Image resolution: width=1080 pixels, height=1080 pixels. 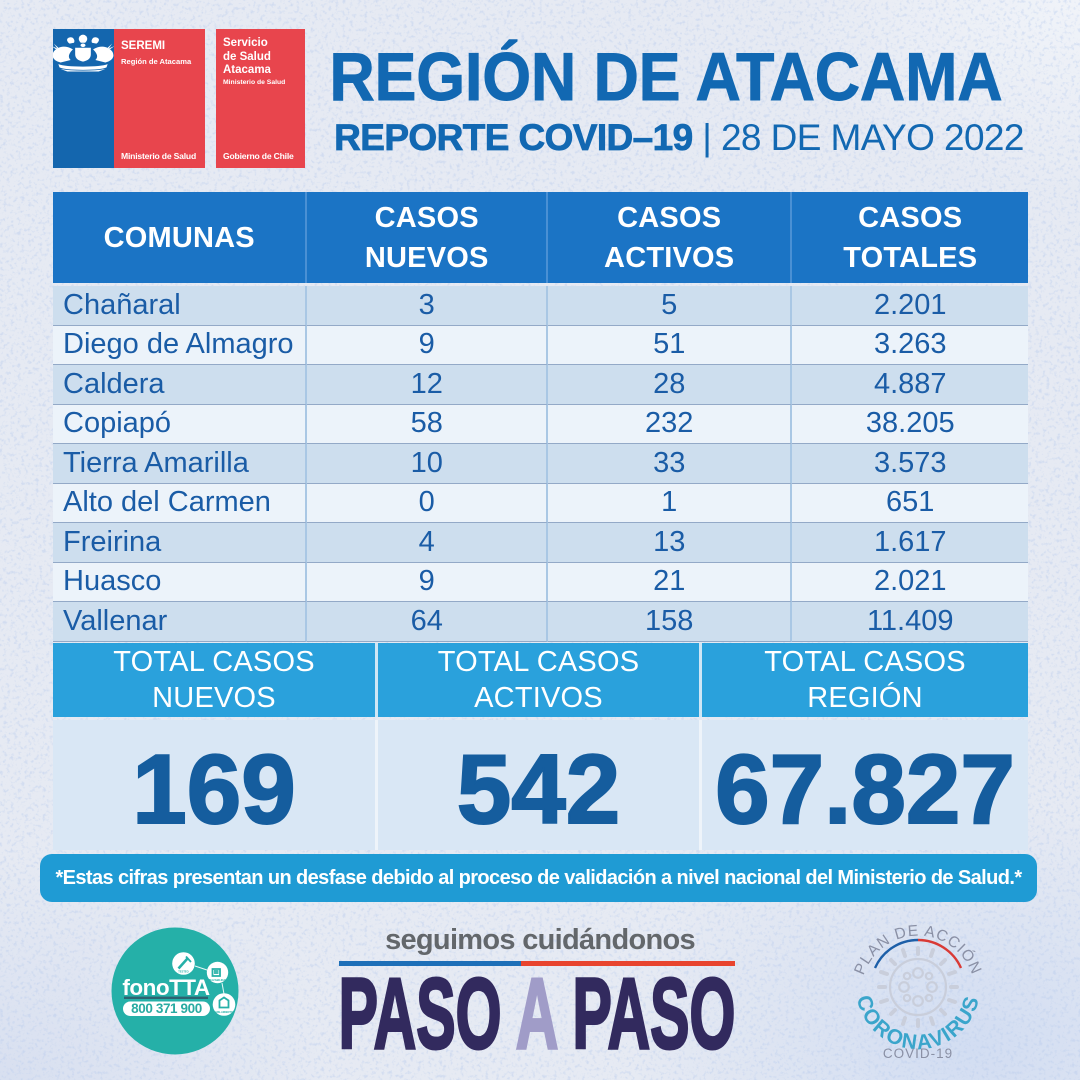 I want to click on svg-text: TRAZABILIDAD, so click(x=217, y=980).